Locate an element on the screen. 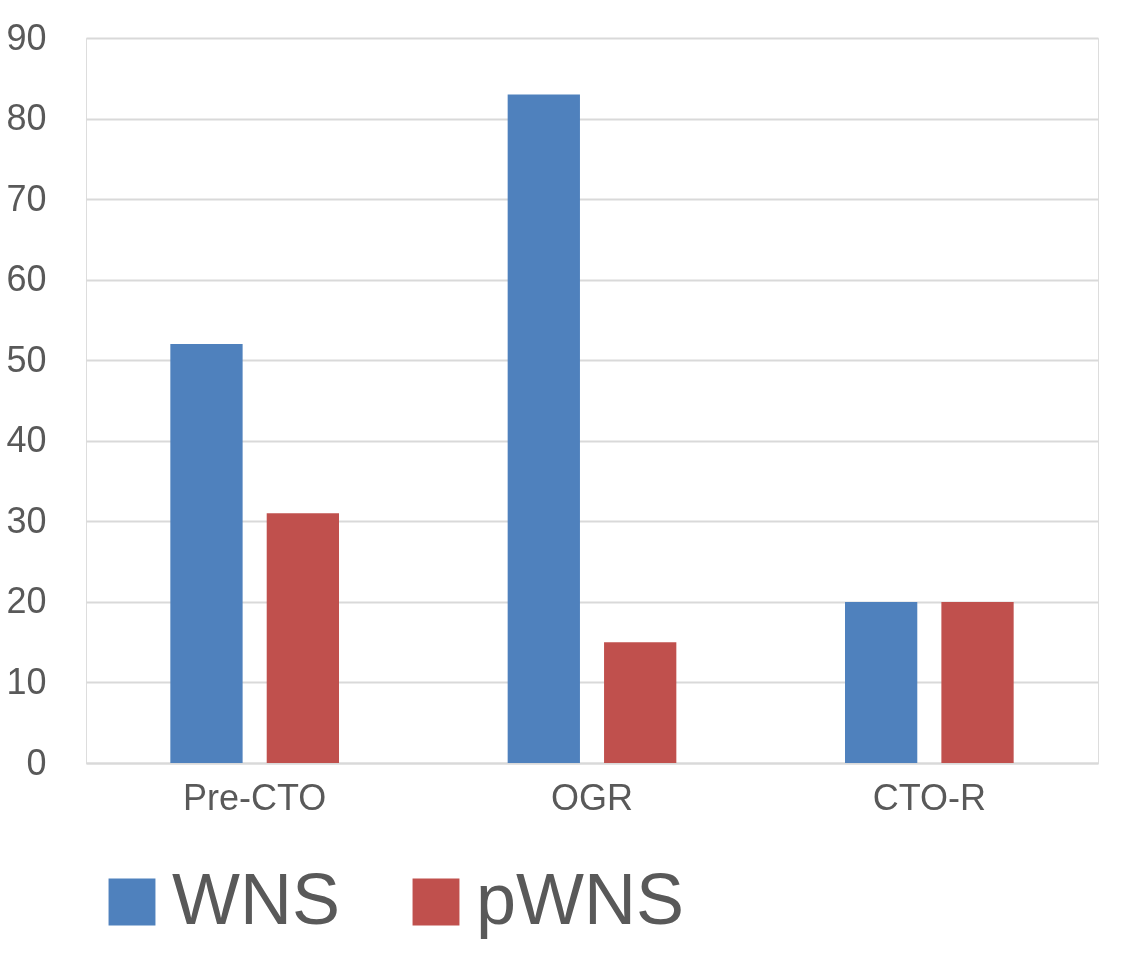  y-tick-label: 90 is located at coordinates (26, 37).